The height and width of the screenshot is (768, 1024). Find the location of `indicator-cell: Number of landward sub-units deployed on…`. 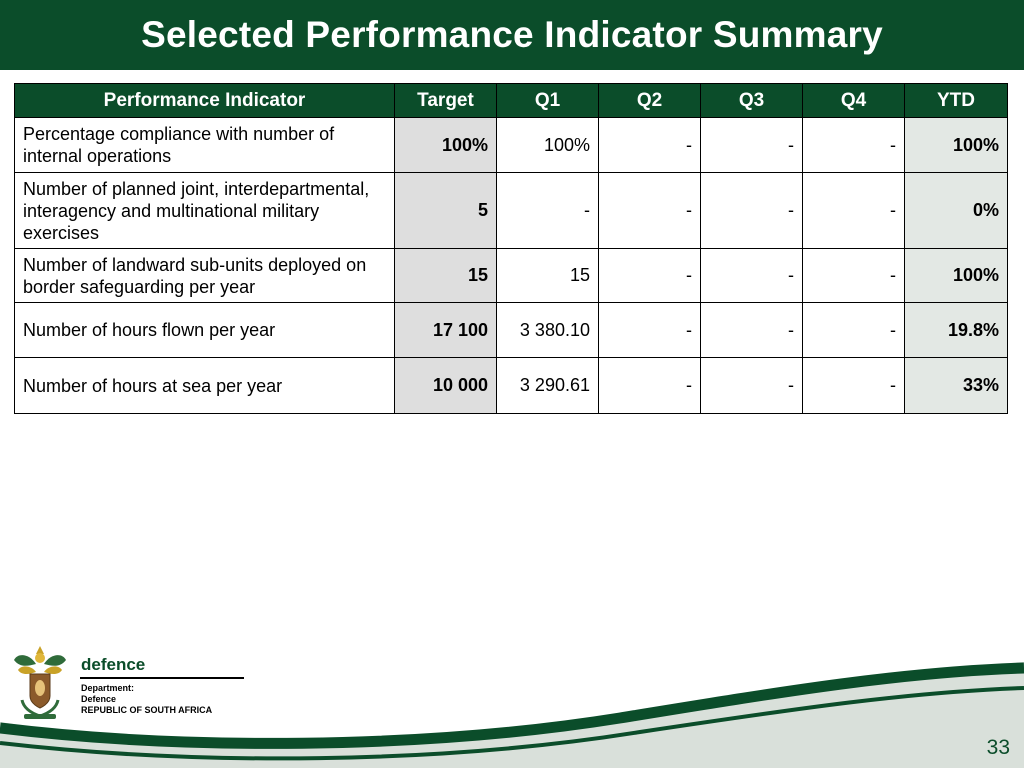

indicator-cell: Number of landward sub-units deployed on… is located at coordinates (204, 275).